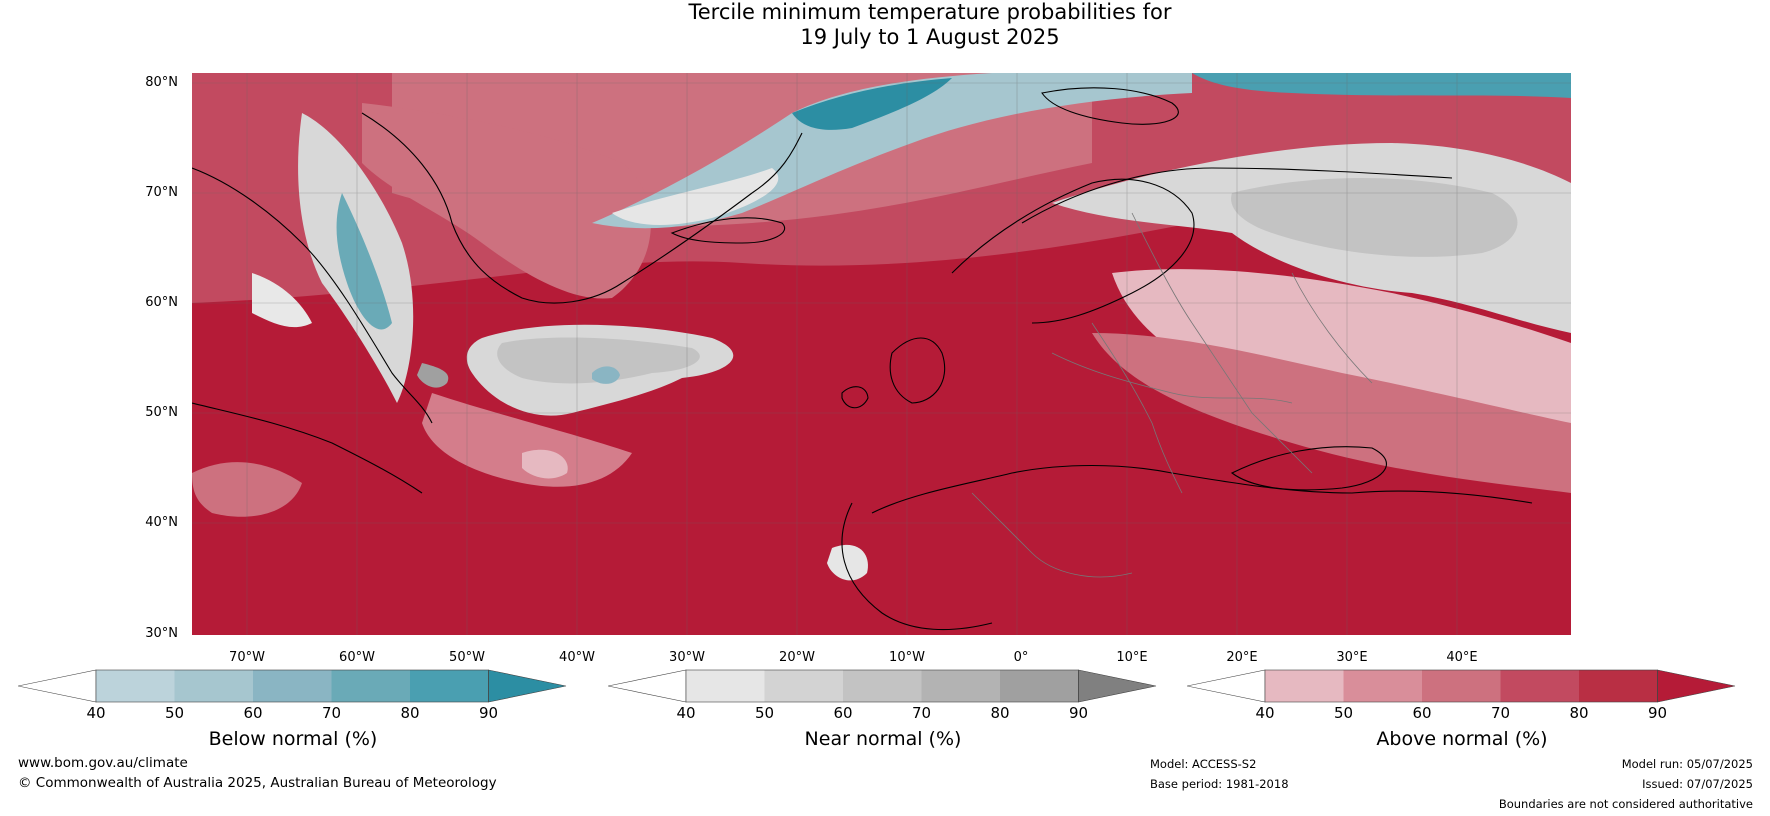 This screenshot has width=1770, height=816. I want to click on near-tick-90: 90, so click(1078, 713).